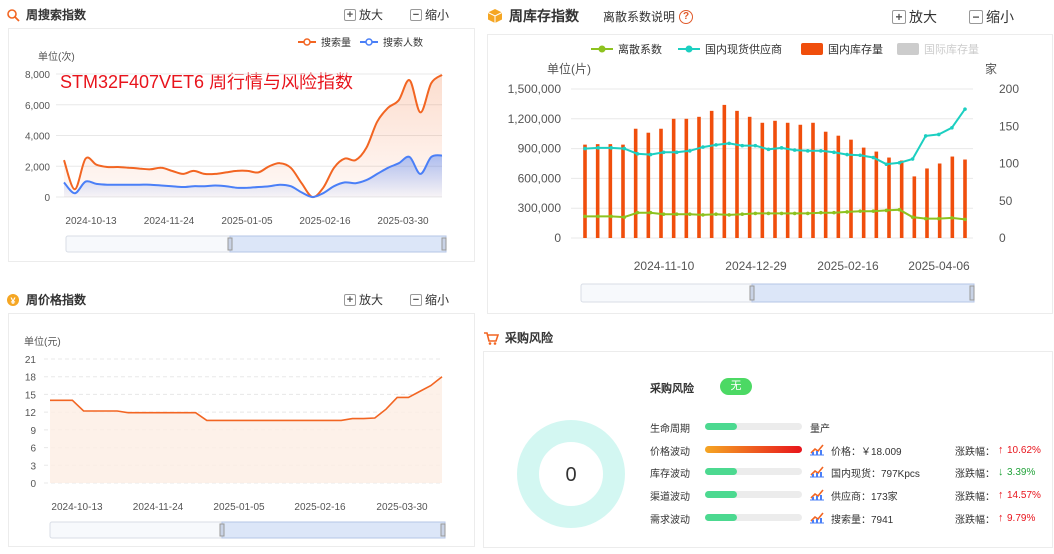 The width and height of the screenshot is (1054, 554). Describe the element at coordinates (37, 137) in the screenshot. I see `y-tick-label: 4,000` at that location.